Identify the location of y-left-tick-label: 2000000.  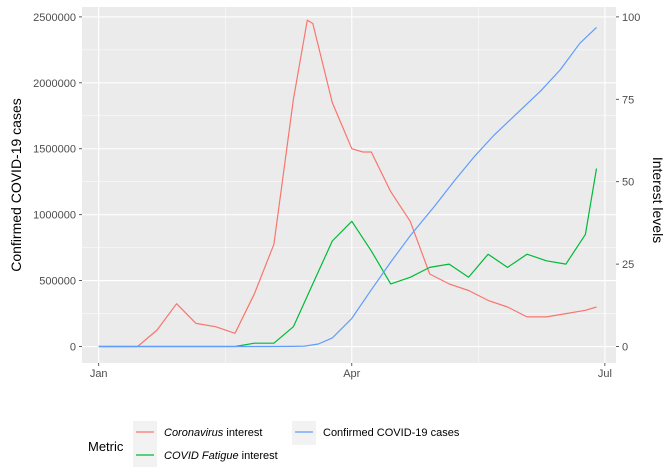
(54, 84).